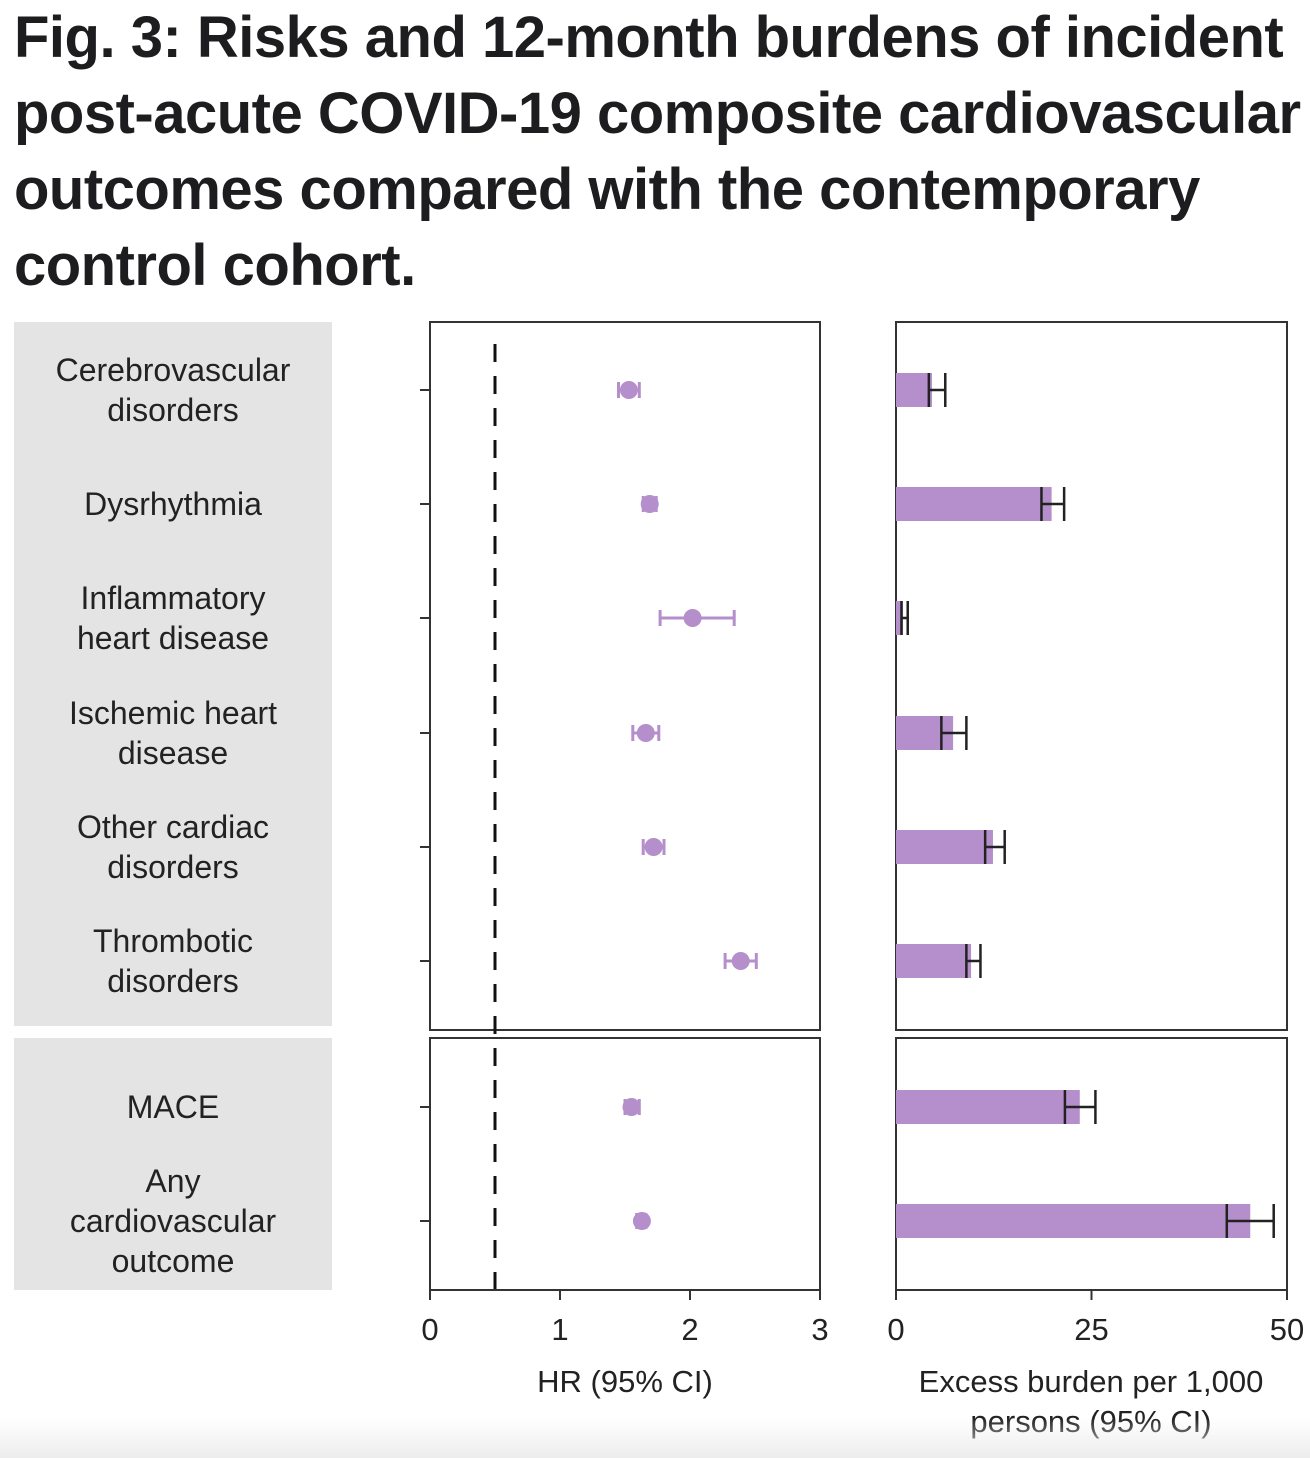 This screenshot has width=1310, height=1458. I want to click on row-label: Any, so click(172, 1181).